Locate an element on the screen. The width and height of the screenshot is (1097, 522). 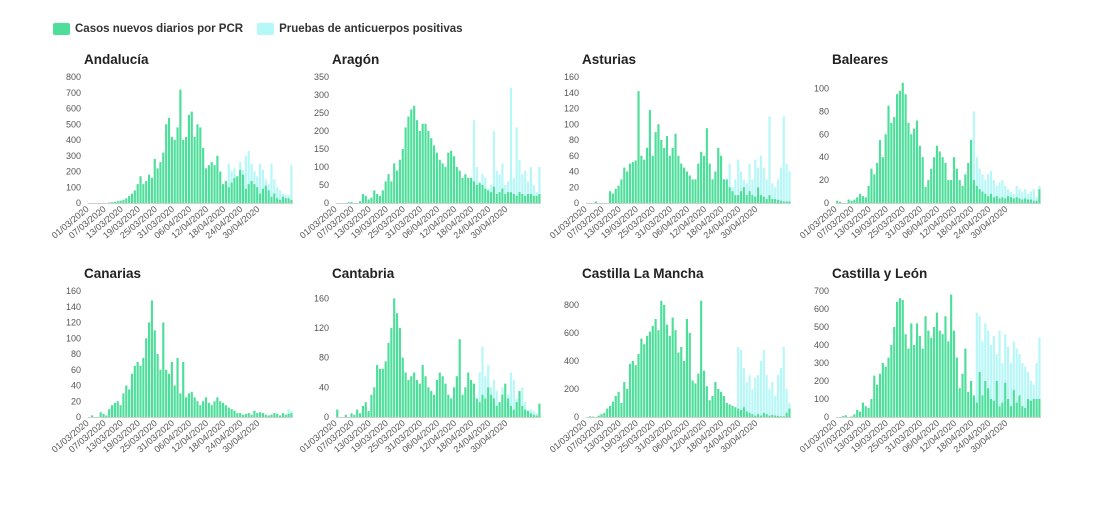
y-tick-label: 40 is located at coordinates (76, 386).